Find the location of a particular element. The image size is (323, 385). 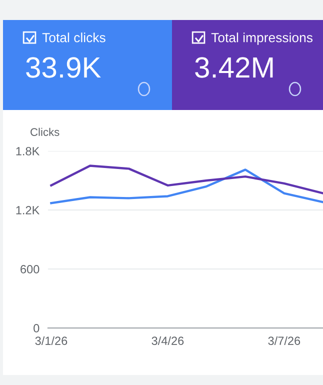

y-tick-label: 1.8K is located at coordinates (28, 151).